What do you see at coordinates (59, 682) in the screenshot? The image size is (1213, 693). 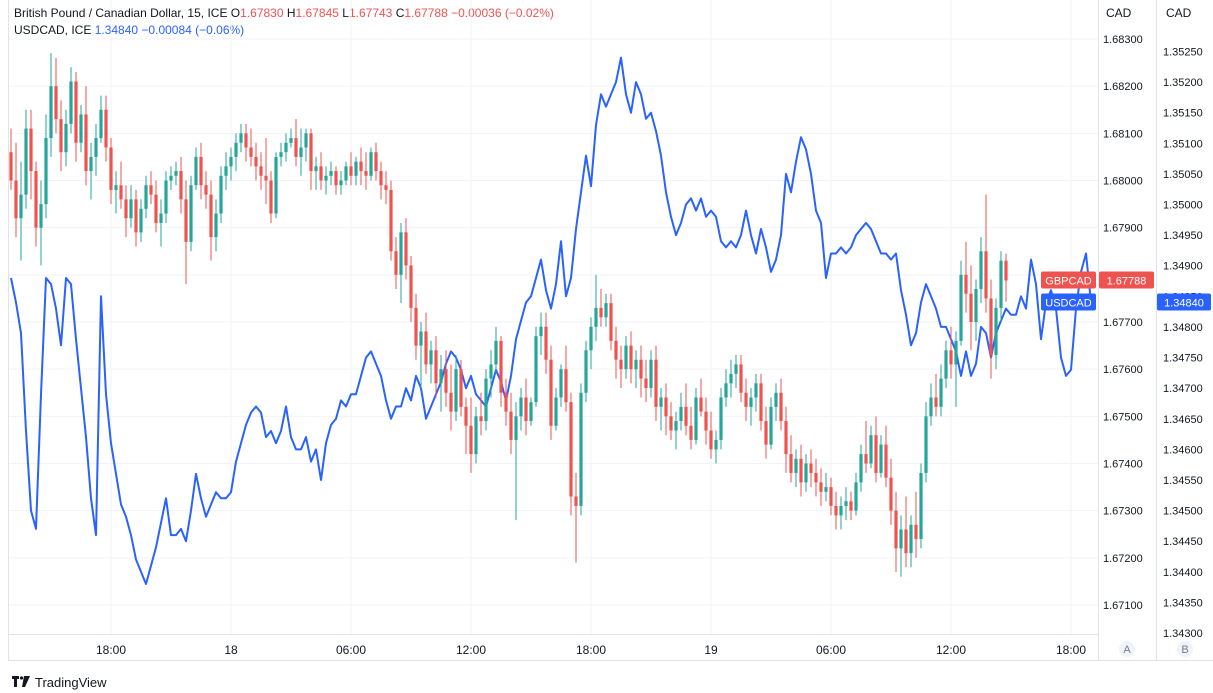 I see `footer-brand: TradingView` at bounding box center [59, 682].